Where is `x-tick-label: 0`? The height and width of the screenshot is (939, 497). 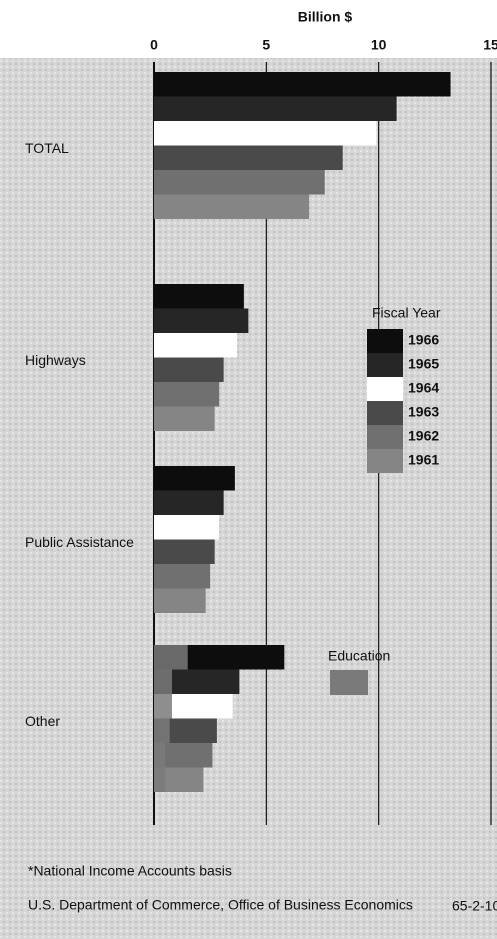
x-tick-label: 0 is located at coordinates (154, 45).